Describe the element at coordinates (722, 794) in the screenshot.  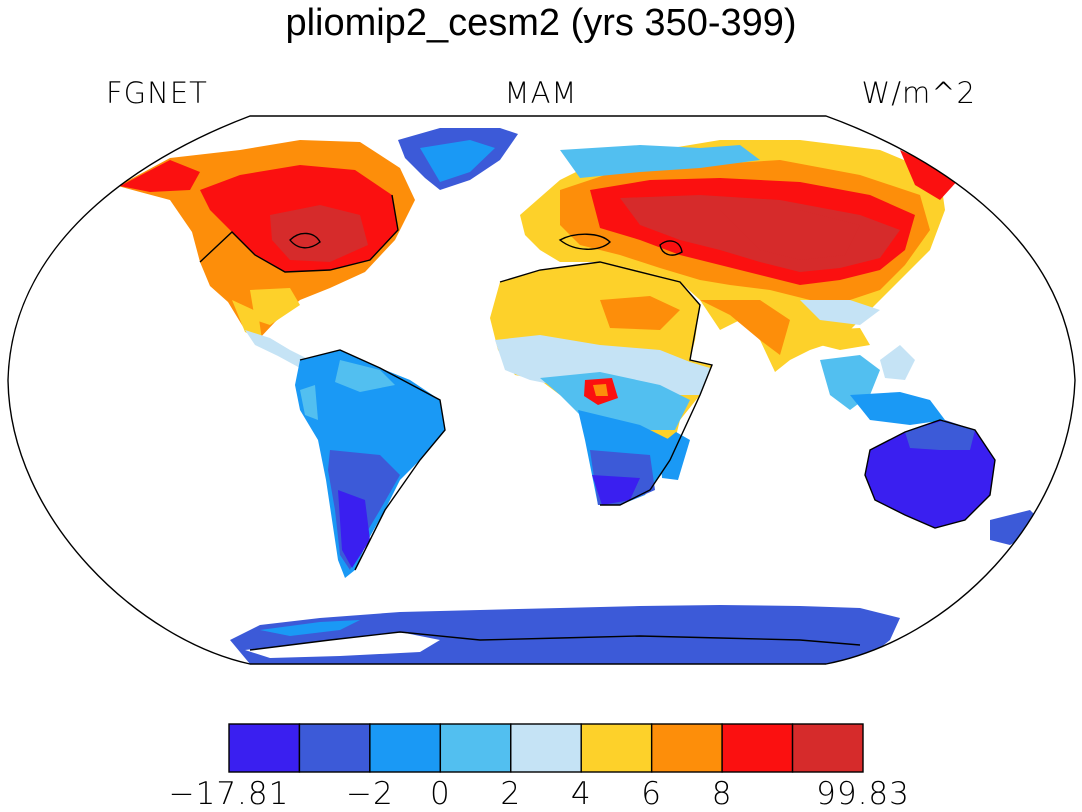
I see `colorbar-tick-label: 8` at that location.